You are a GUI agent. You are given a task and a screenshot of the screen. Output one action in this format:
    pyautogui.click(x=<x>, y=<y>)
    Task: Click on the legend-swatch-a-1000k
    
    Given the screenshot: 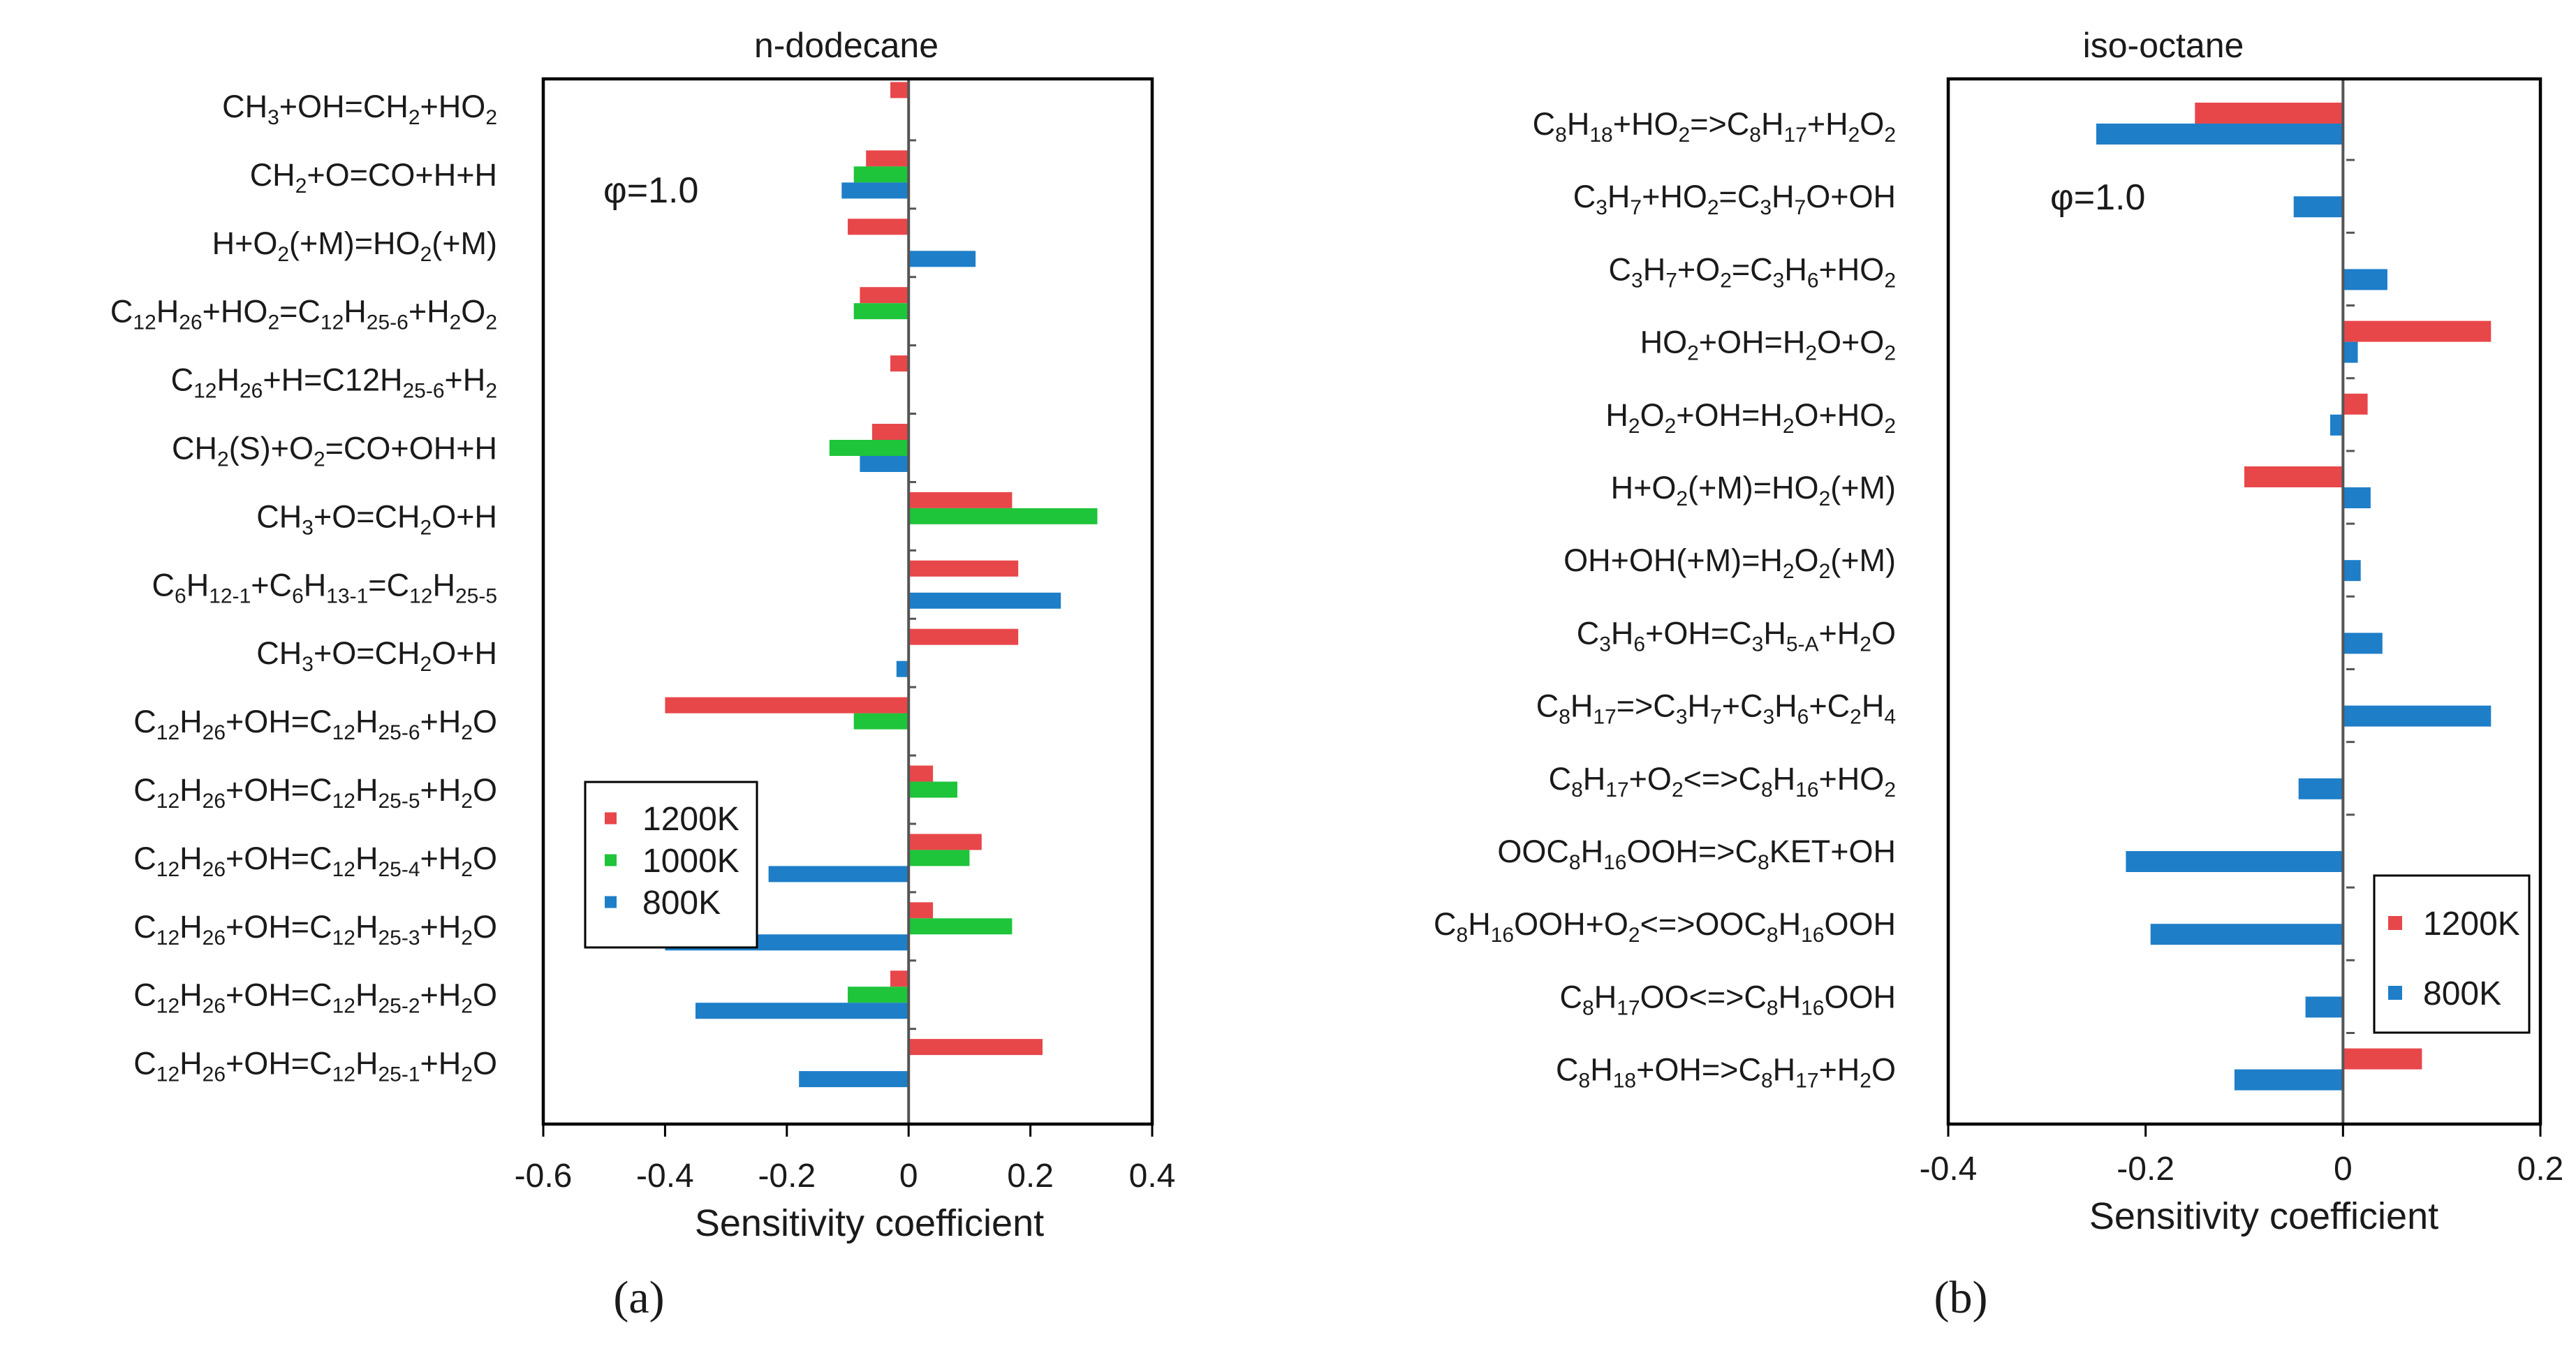 What is the action you would take?
    pyautogui.click(x=611, y=860)
    